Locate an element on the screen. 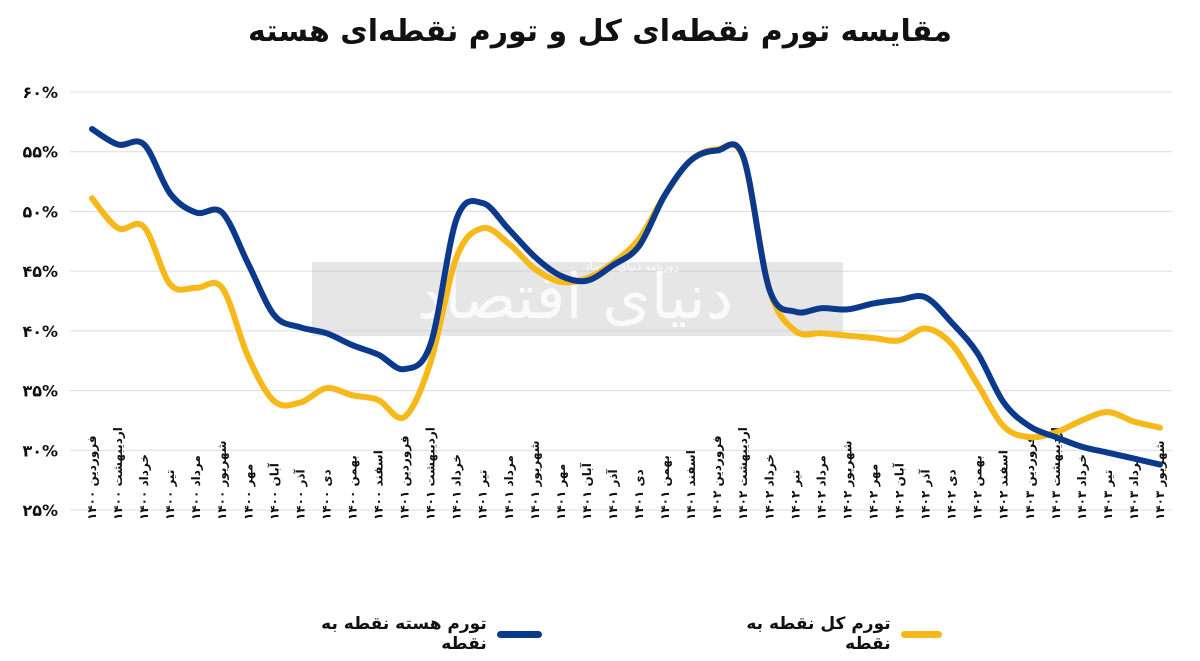 The width and height of the screenshot is (1200, 661). watermark-band is located at coordinates (577, 299).